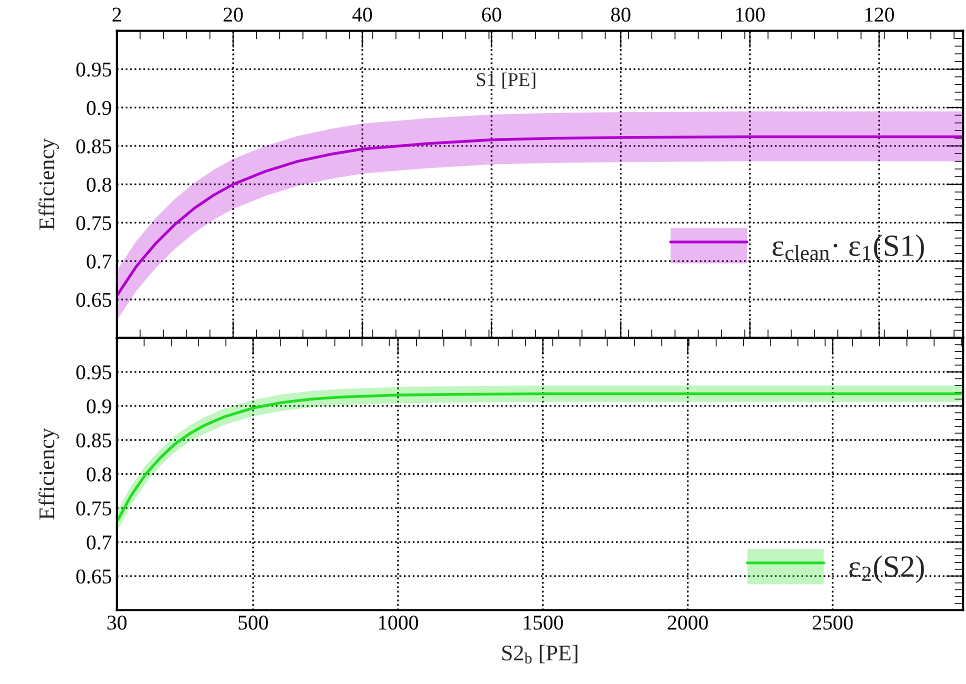 This screenshot has width=966, height=684. I want to click on x-tick-label: 500, so click(253, 623).